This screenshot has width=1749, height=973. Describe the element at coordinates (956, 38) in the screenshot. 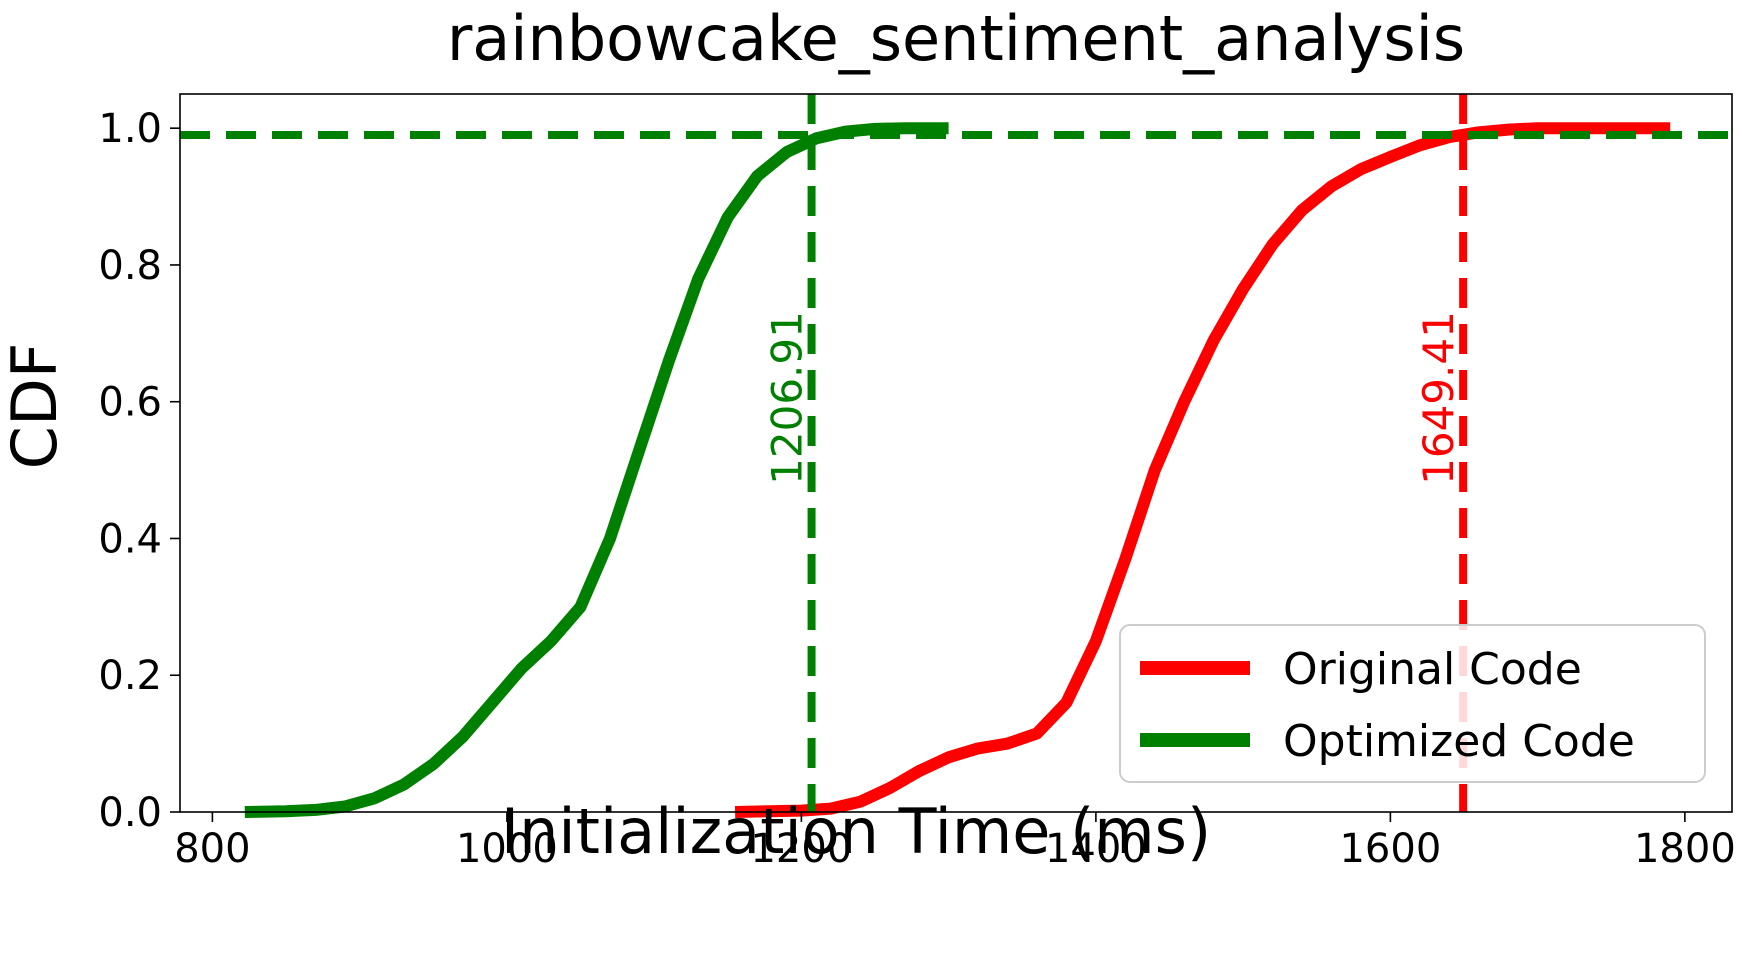

I see `chart-title: rainbowcake_sentiment_analysis` at that location.